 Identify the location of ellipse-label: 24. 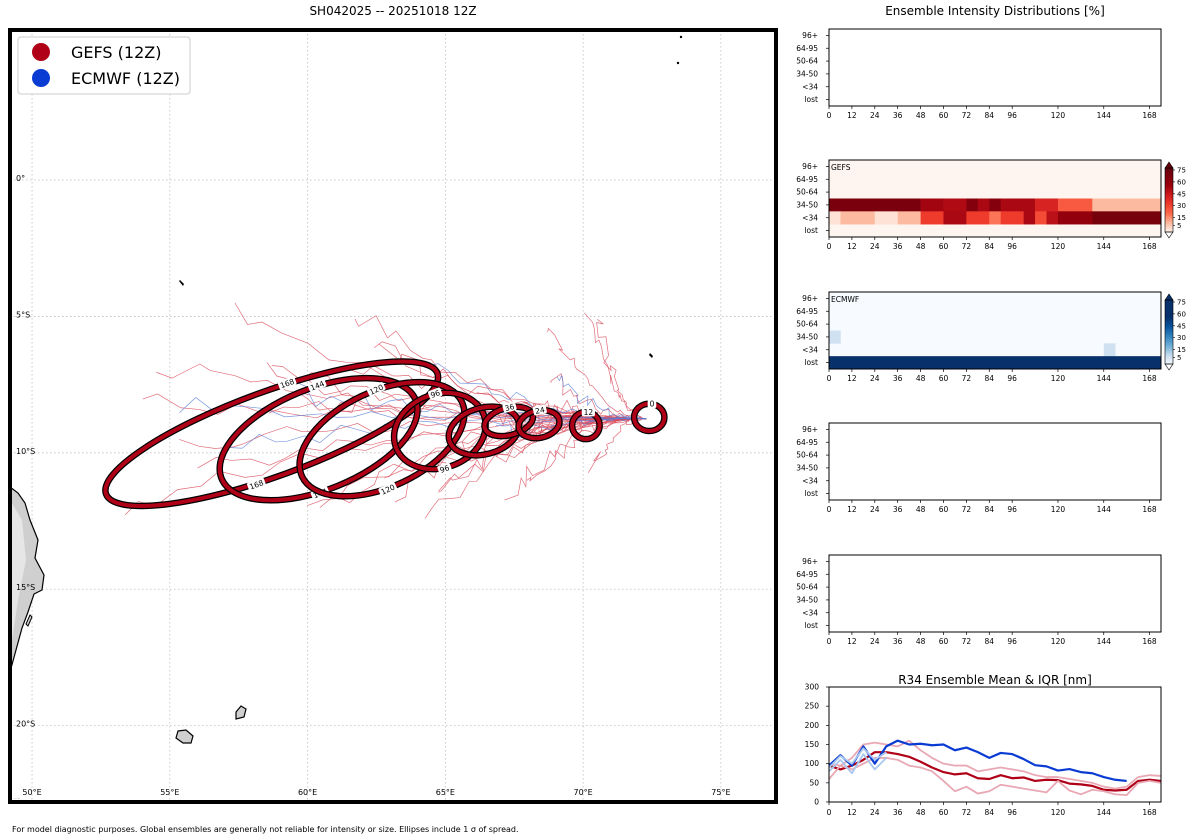
(539, 410).